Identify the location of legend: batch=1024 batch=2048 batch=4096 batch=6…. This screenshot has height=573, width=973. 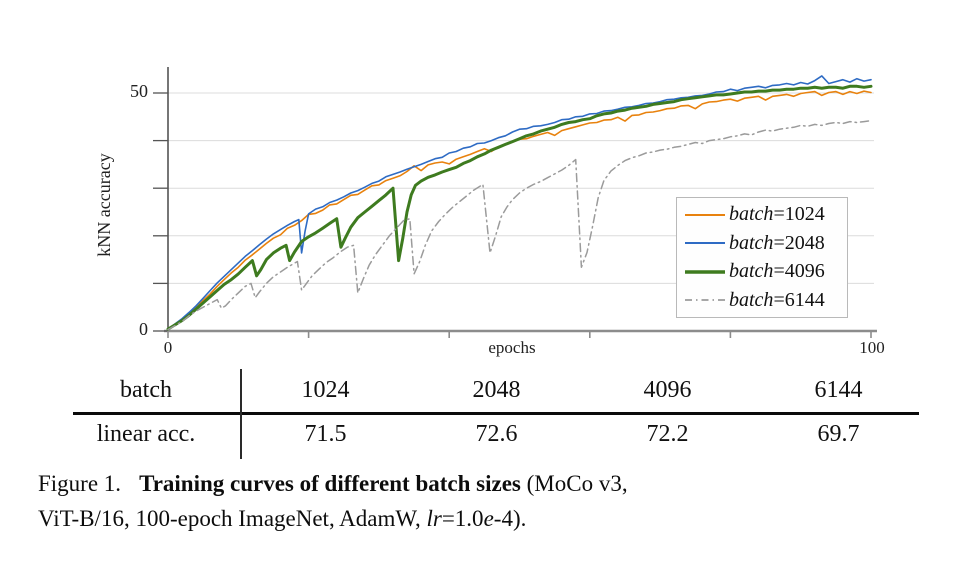
(762, 257).